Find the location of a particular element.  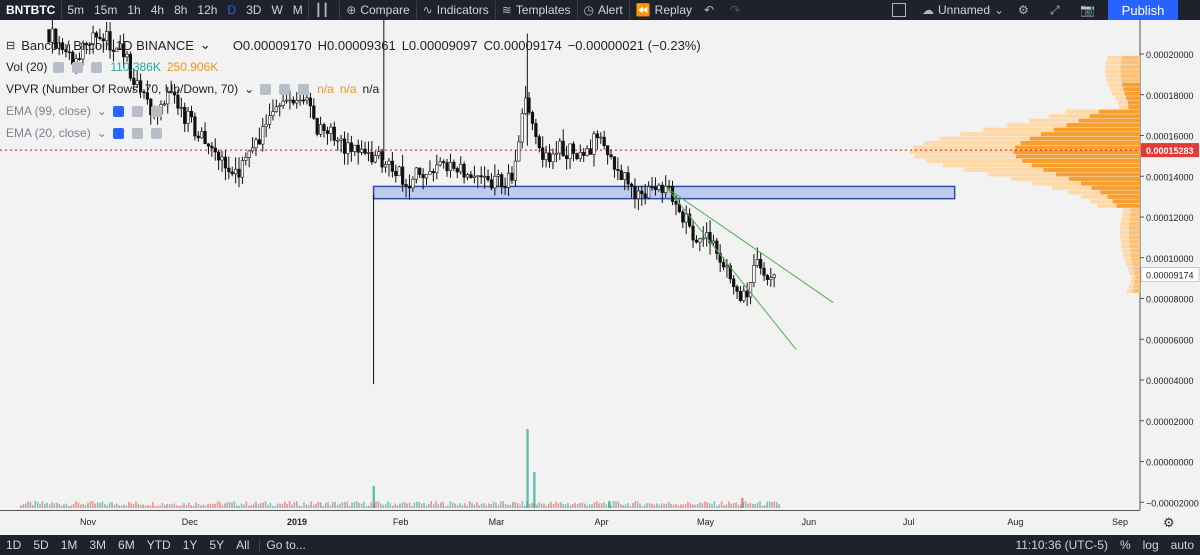

range-1d: 1D is located at coordinates (14, 545).